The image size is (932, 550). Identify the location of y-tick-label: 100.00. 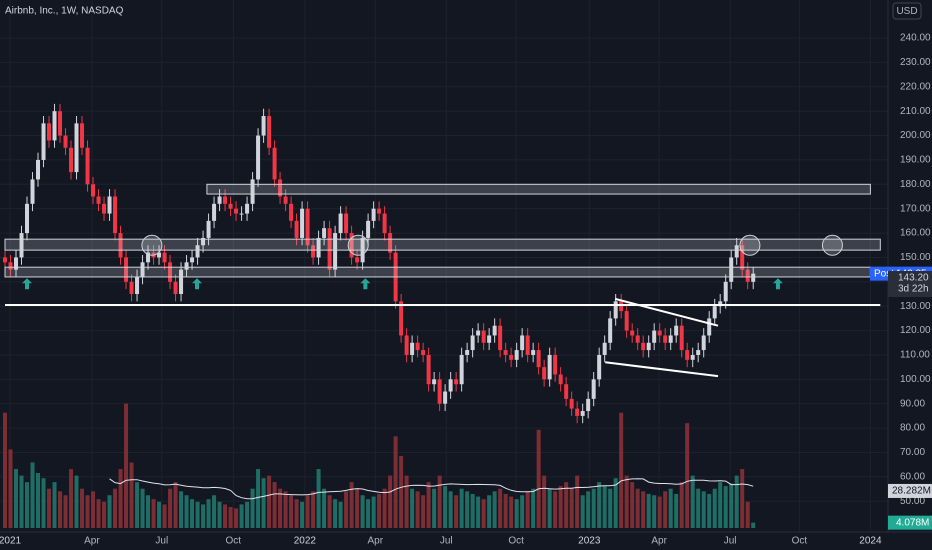
(915, 379).